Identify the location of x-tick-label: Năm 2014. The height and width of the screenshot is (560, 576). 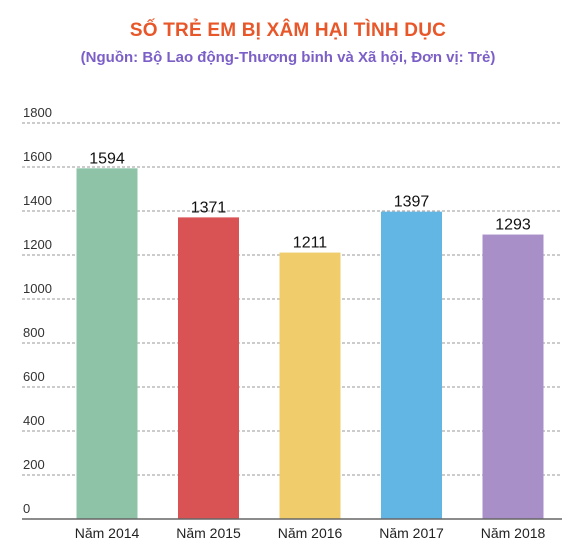
(107, 533).